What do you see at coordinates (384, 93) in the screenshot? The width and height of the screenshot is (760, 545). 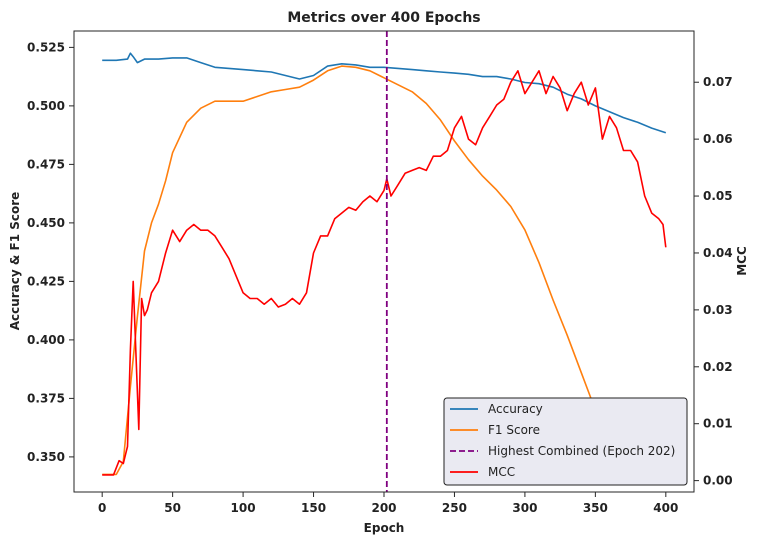 I see `series-line-accuracy` at bounding box center [384, 93].